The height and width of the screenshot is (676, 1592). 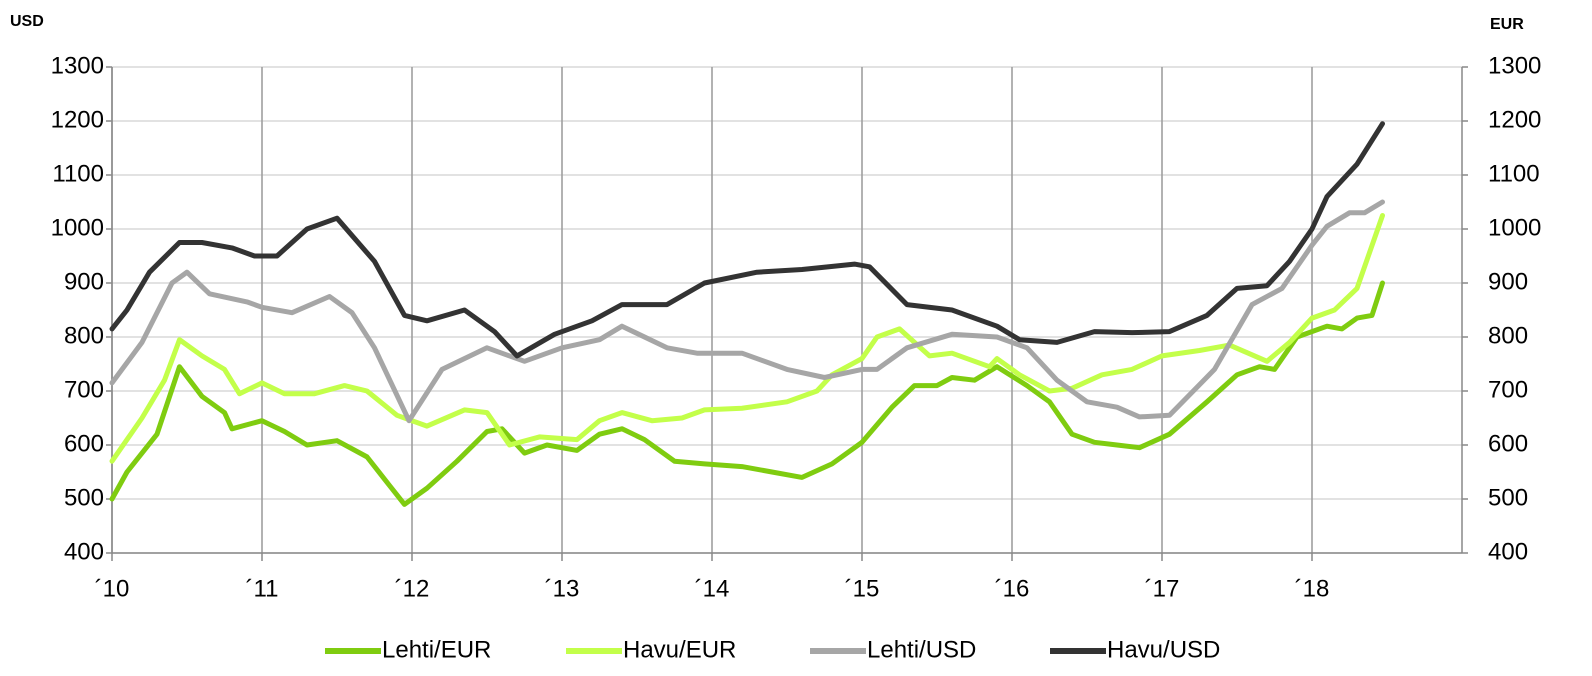 I want to click on y-tick-label: 1000, so click(x=77, y=227).